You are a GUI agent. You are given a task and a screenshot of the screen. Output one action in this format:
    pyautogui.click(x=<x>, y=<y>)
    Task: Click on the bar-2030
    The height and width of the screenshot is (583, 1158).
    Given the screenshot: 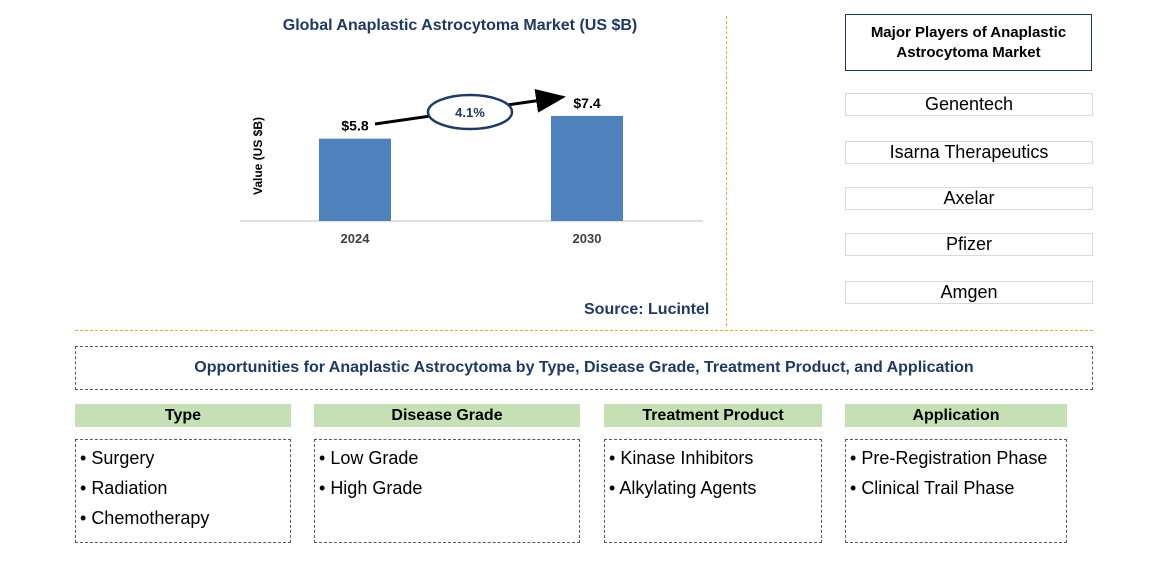 What is the action you would take?
    pyautogui.click(x=587, y=168)
    